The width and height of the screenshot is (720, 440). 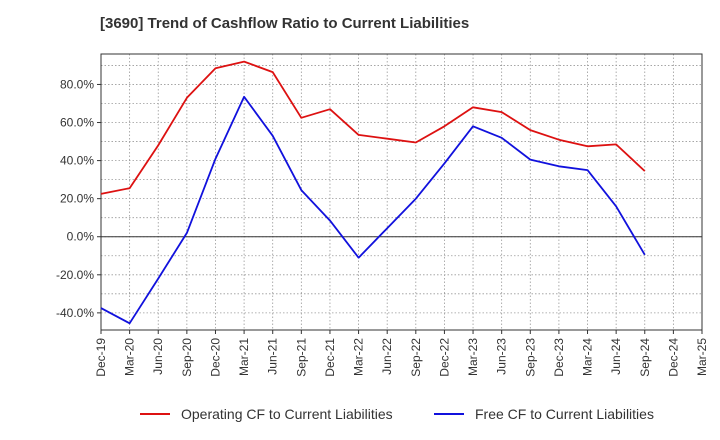 I want to click on x-tick-label: Mar-21, so click(x=244, y=357).